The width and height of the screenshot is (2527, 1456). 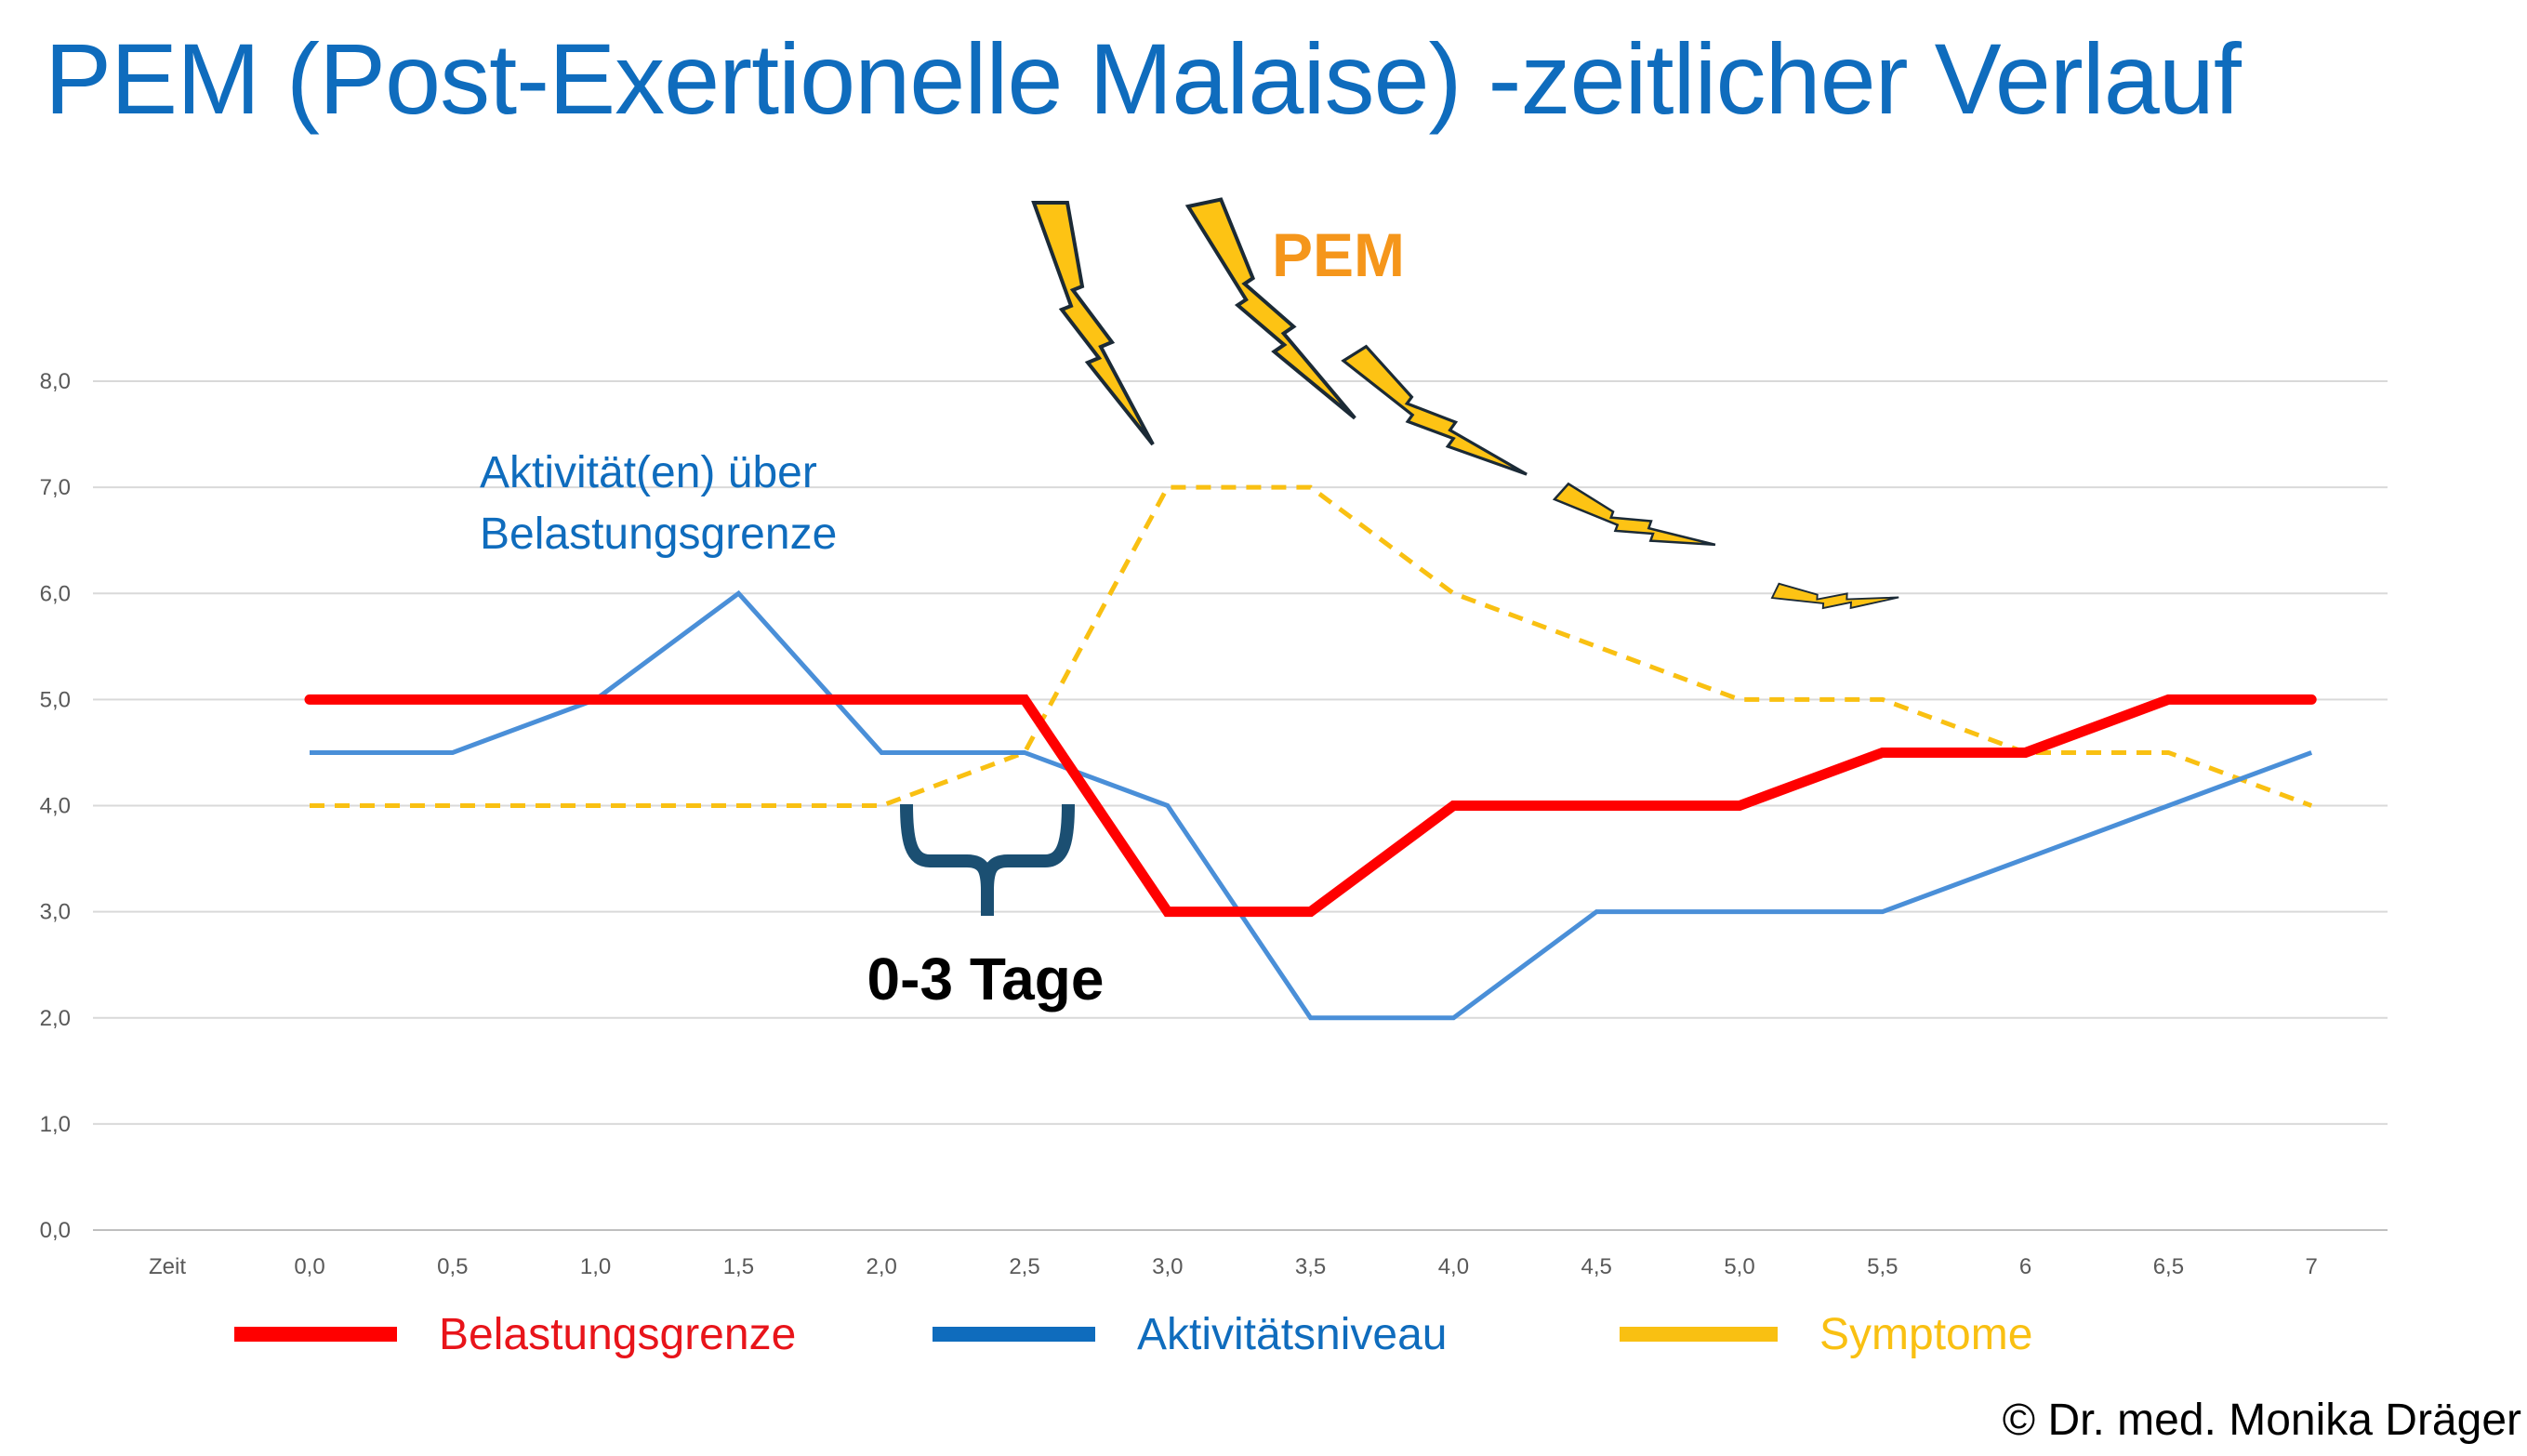 I want to click on y-tick-label: 8,0, so click(x=55, y=381).